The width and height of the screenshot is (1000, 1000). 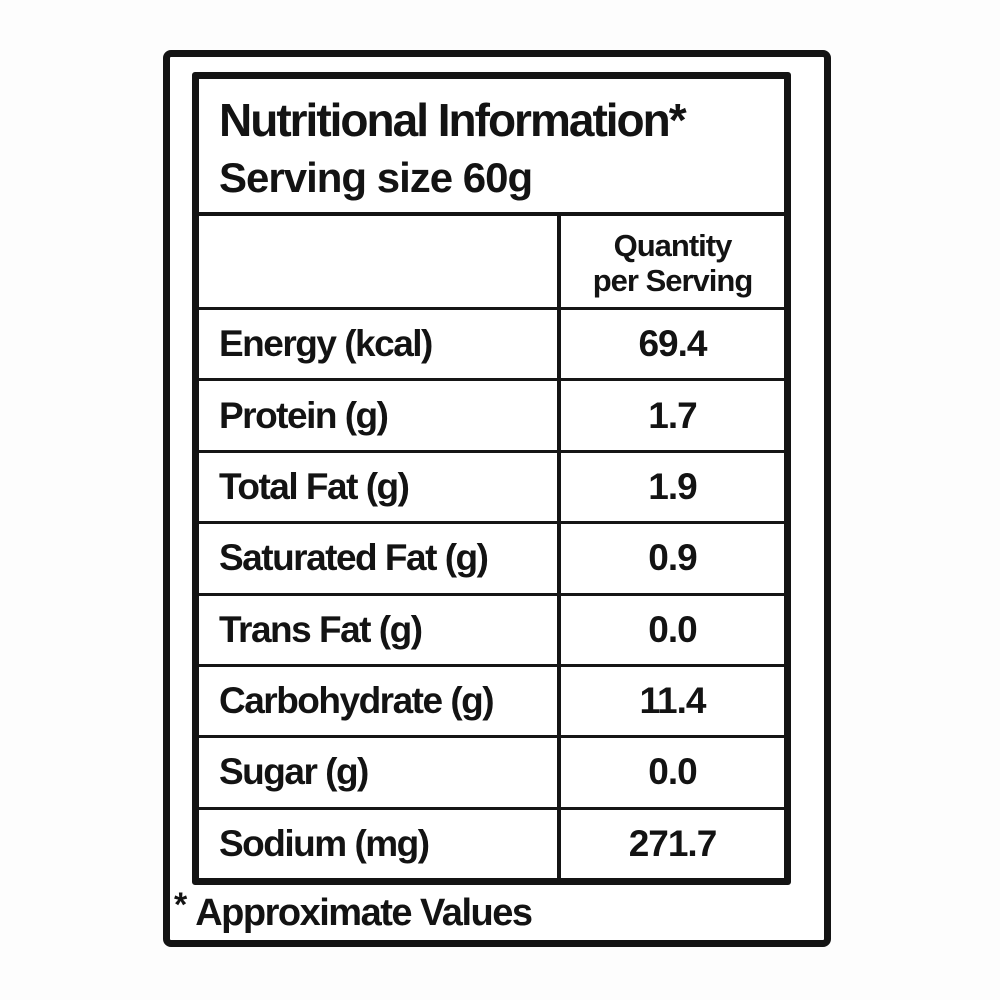 What do you see at coordinates (314, 486) in the screenshot?
I see `nutrient-label: Total Fat (g)` at bounding box center [314, 486].